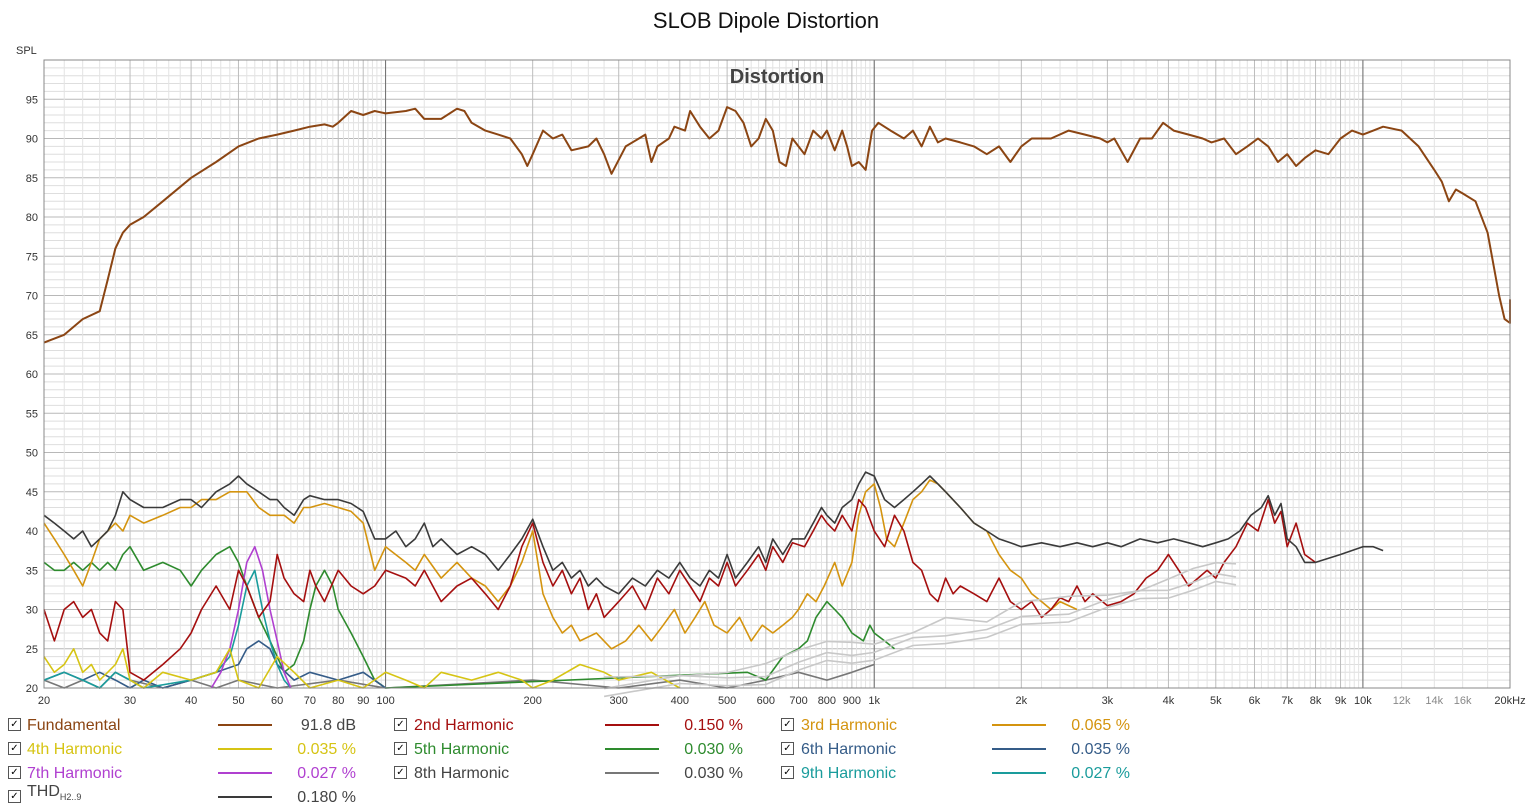  I want to click on y-tick-label: 80, so click(32, 218).